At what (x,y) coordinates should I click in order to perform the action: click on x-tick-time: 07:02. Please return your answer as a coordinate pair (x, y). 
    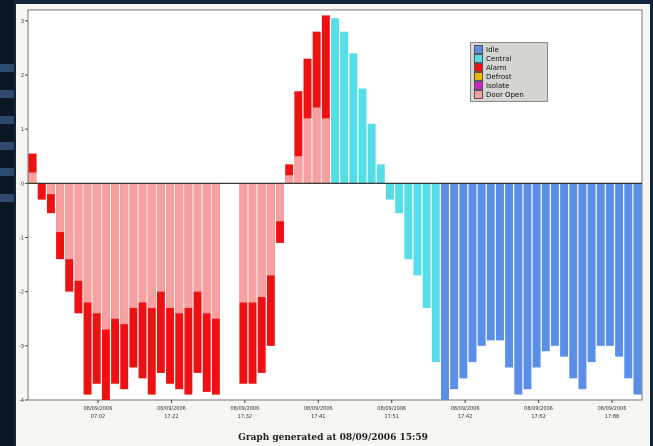
    Looking at the image, I should click on (98, 417).